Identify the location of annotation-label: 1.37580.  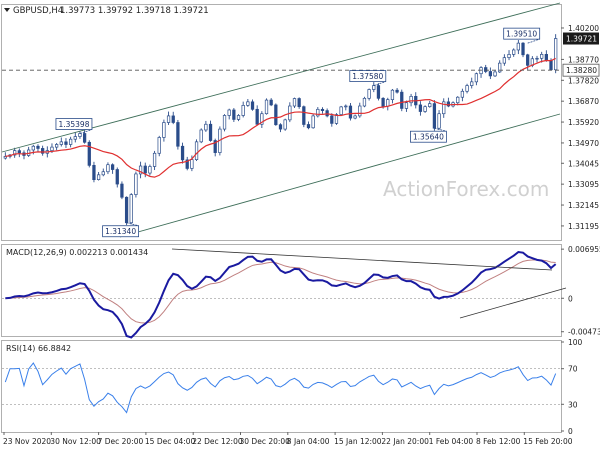
(367, 76).